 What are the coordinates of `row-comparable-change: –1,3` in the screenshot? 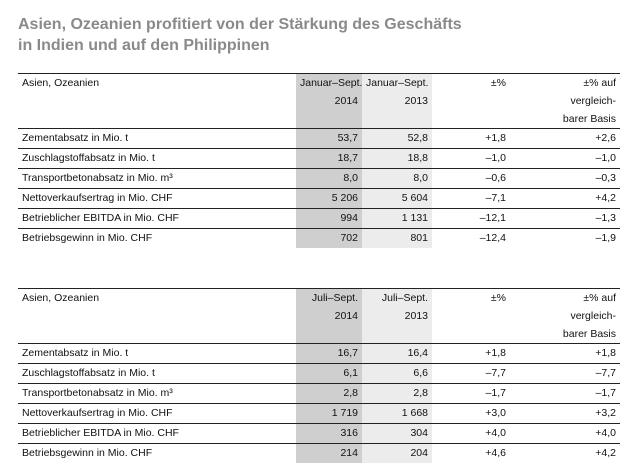 It's located at (565, 218).